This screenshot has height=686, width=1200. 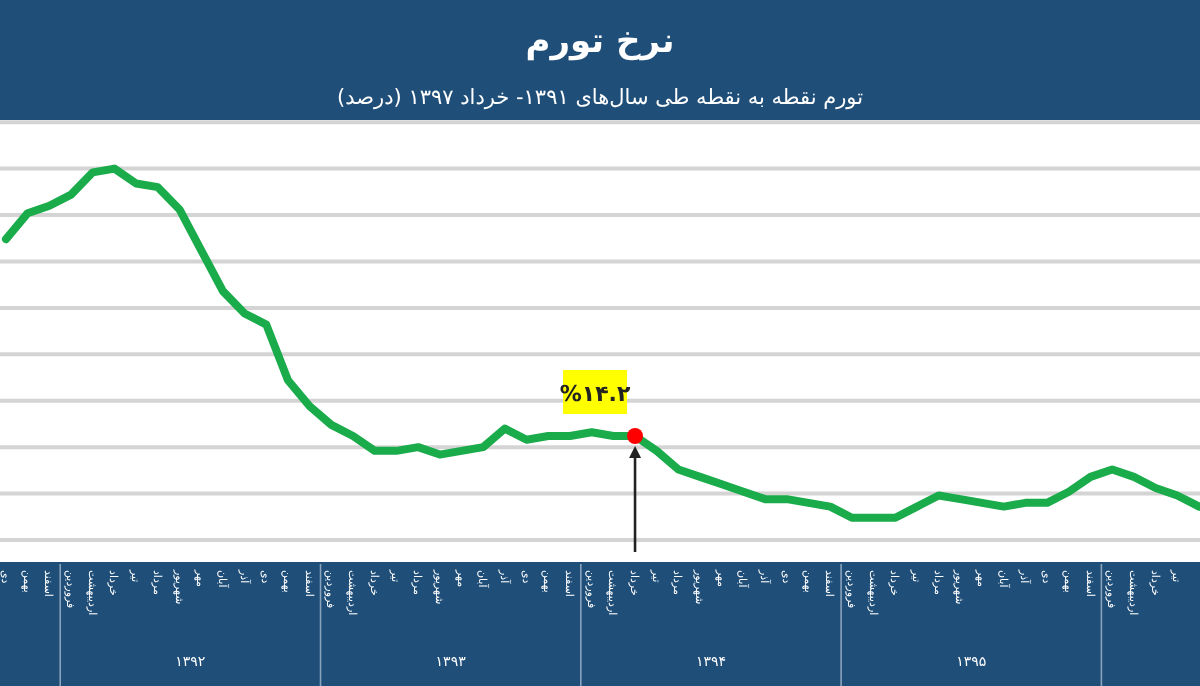 What do you see at coordinates (600, 98) in the screenshot?
I see `chart-subtitle: تورم نقطه به نقطه طی سال‌های ۱۳۹۱- خرداد ۱۳۹۷ (درصد)` at bounding box center [600, 98].